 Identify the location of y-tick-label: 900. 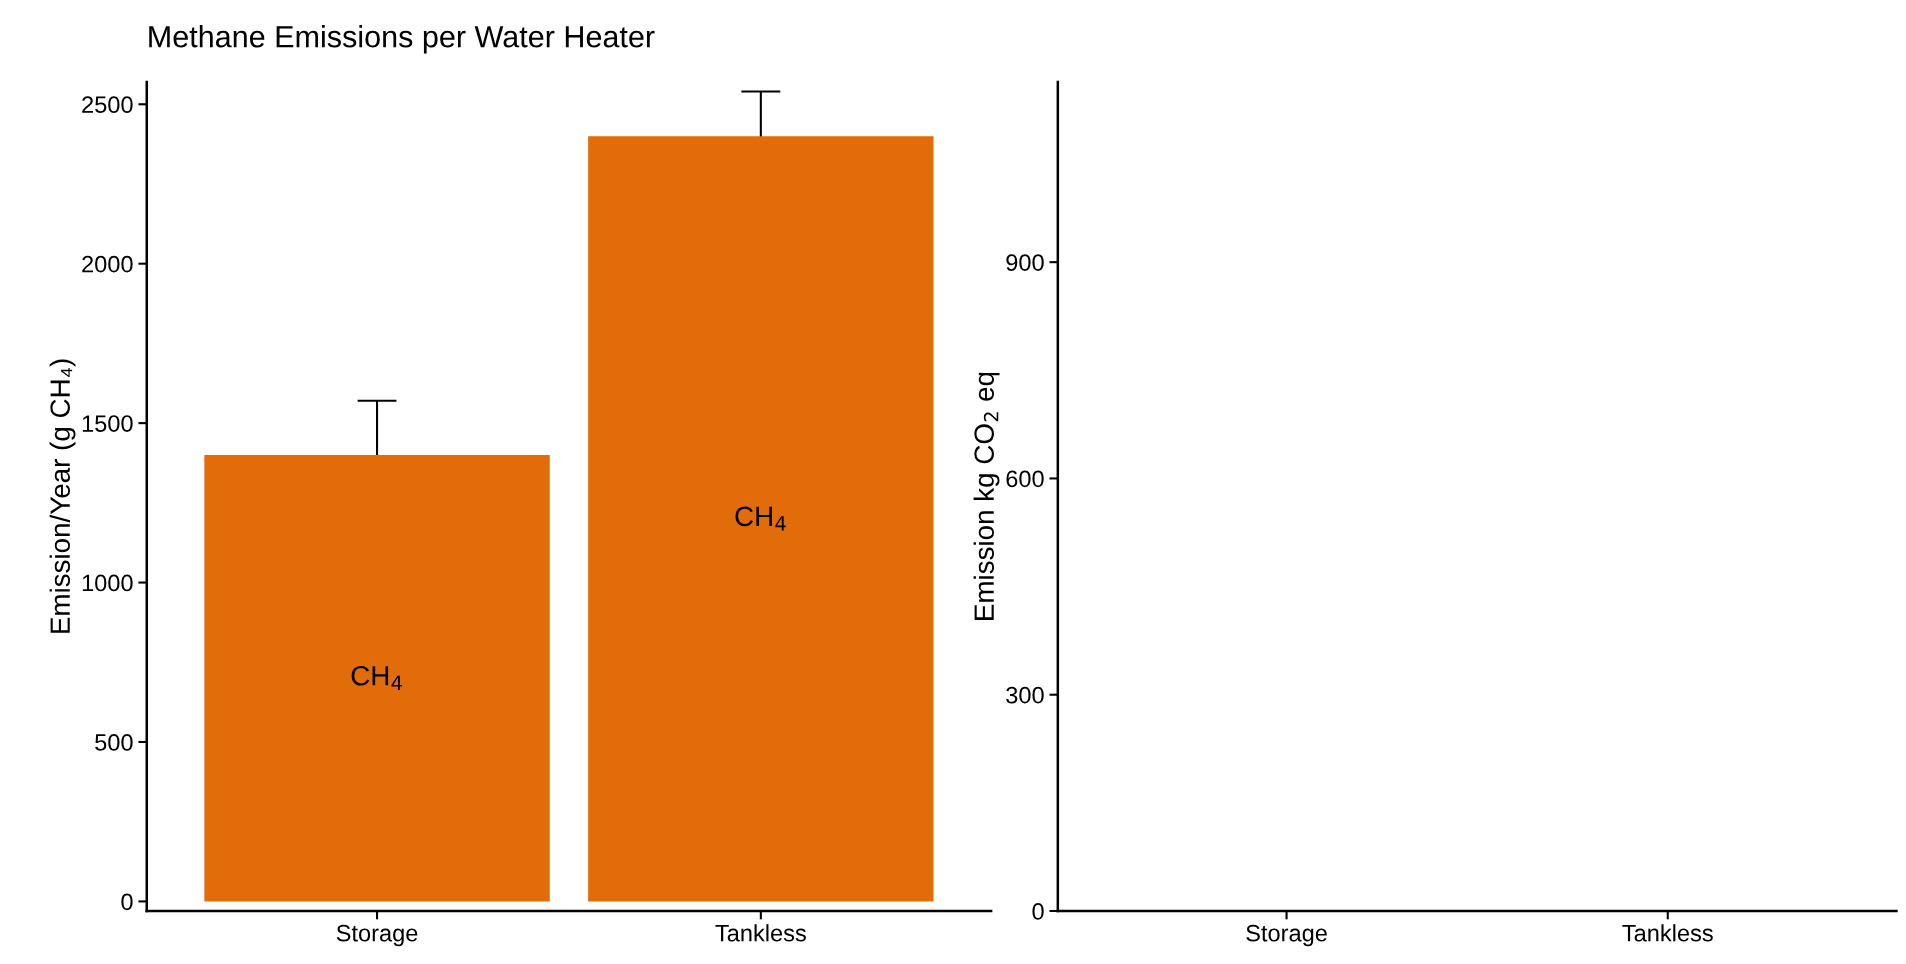
(1025, 262).